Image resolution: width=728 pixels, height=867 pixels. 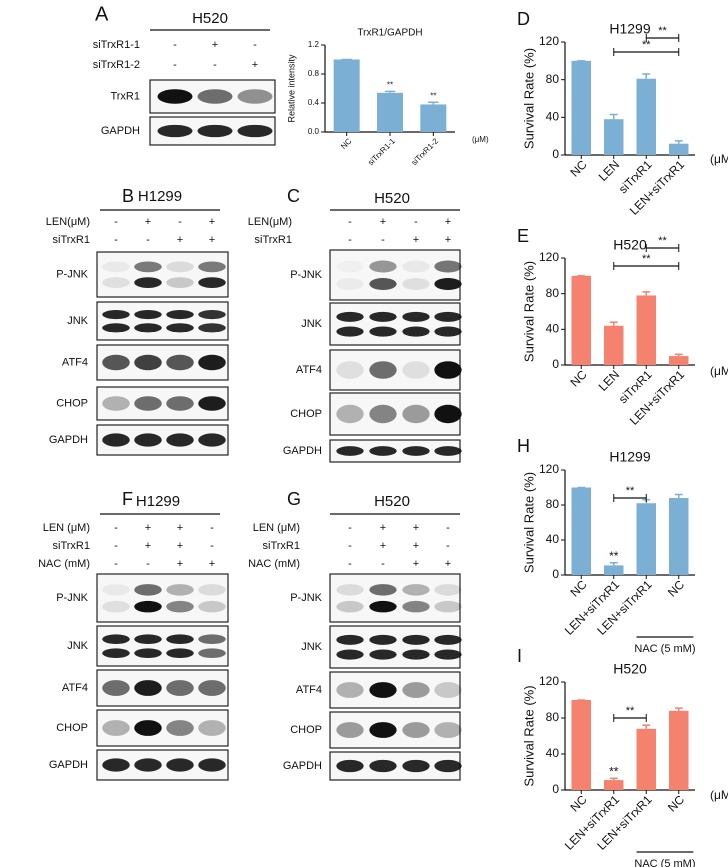 I want to click on condition-label: siTrxR1-2, so click(x=116, y=65).